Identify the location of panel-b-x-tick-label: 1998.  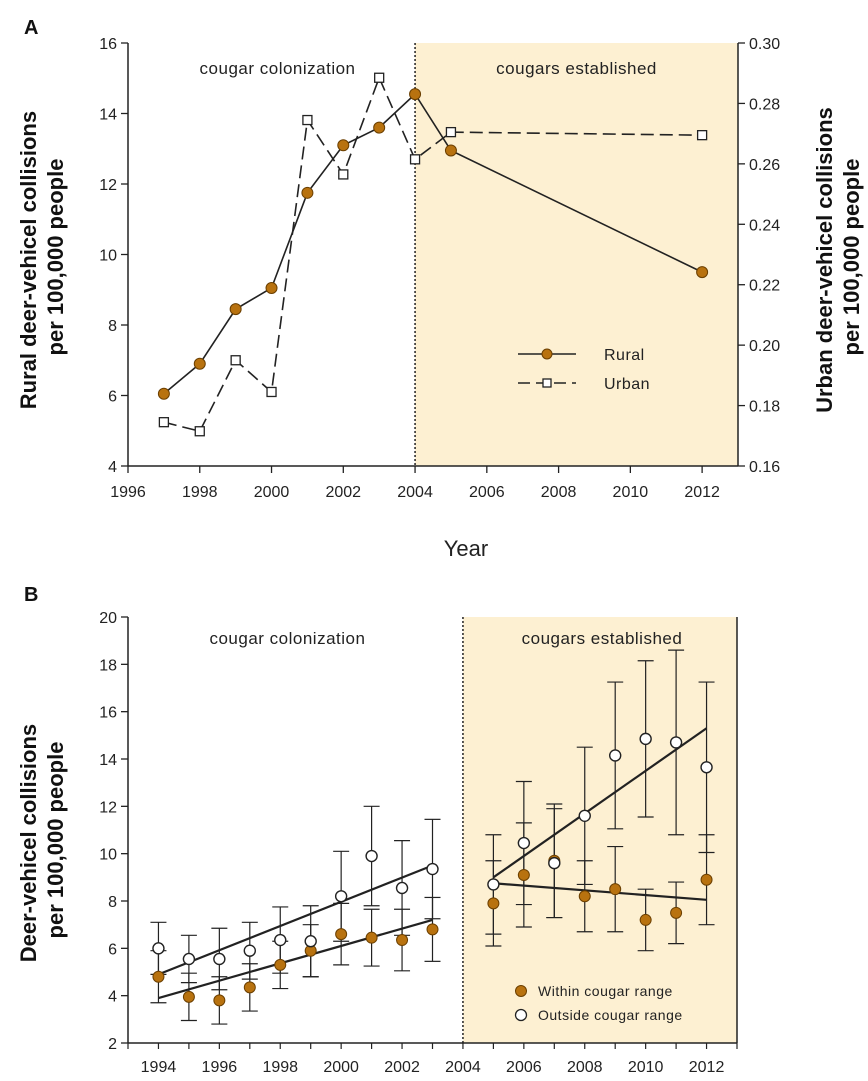
(280, 1067).